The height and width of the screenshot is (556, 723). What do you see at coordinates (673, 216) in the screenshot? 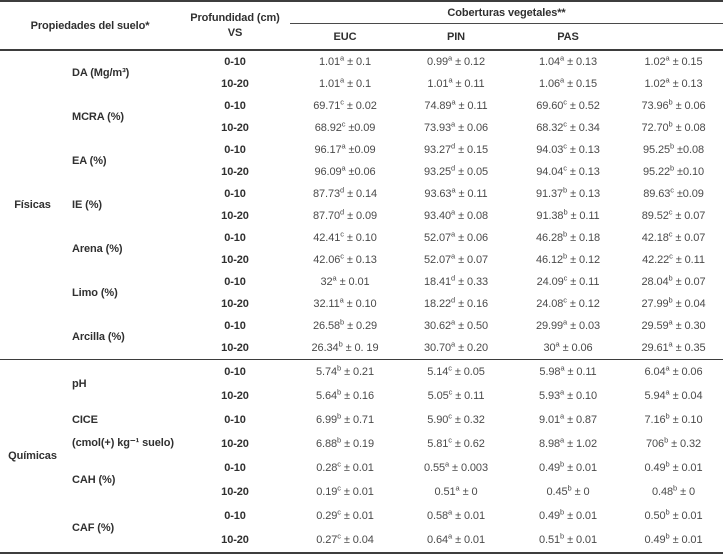
I see `measurement-cell: 89.52c ± 0.07` at bounding box center [673, 216].